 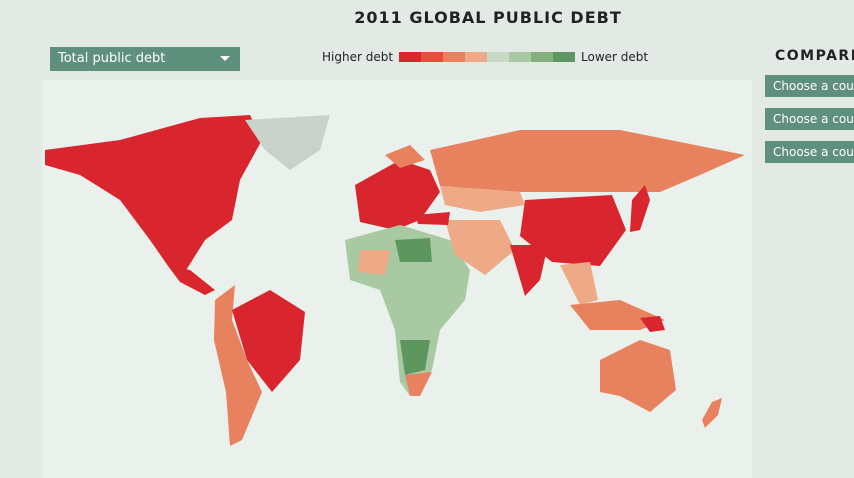 What do you see at coordinates (358, 57) in the screenshot?
I see `legend-high: Higher debt` at bounding box center [358, 57].